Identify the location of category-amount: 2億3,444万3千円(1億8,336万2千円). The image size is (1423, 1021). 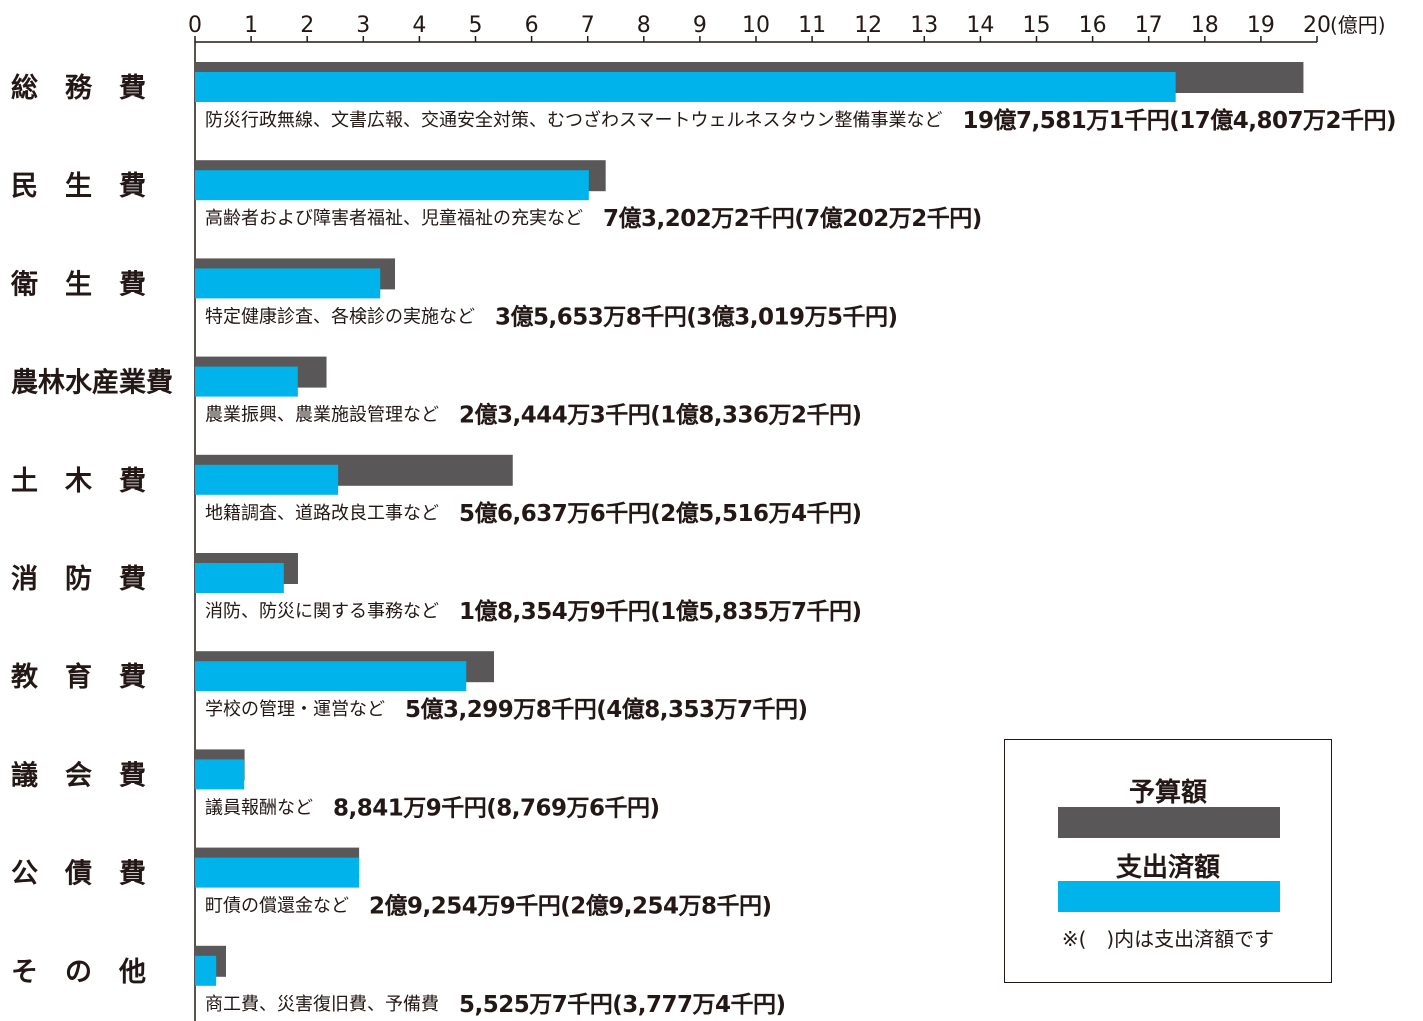
(660, 415).